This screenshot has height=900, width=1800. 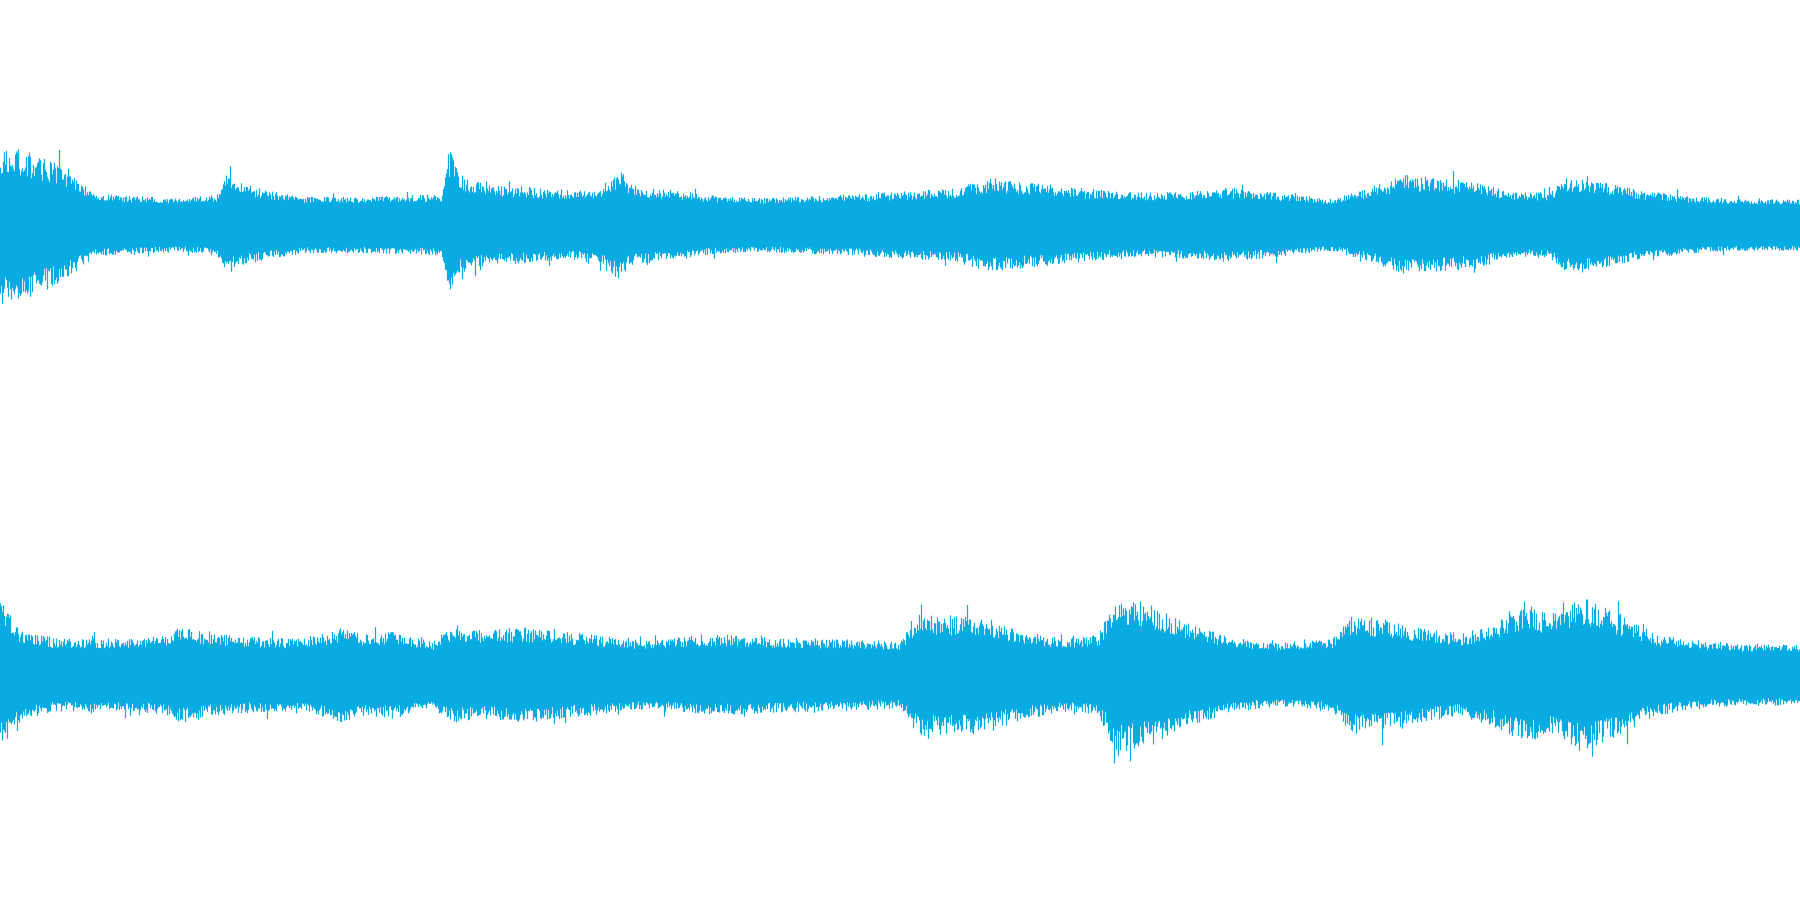 I want to click on waveform-core-left, so click(x=900, y=225).